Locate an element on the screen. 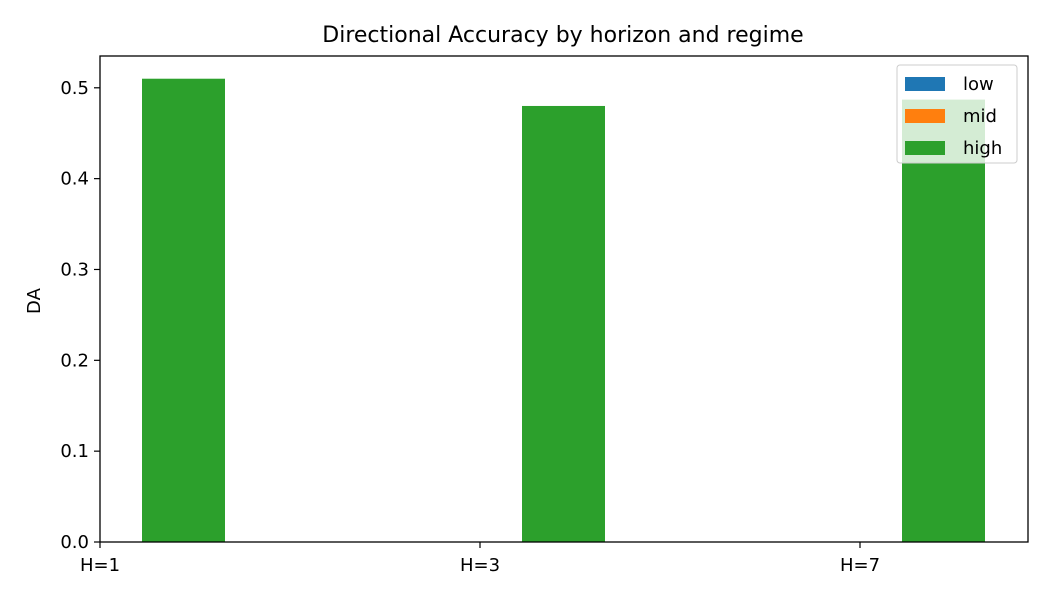 Image resolution: width=1050 pixels, height=604 pixels. y-tick-label: 0.4 is located at coordinates (74, 179).